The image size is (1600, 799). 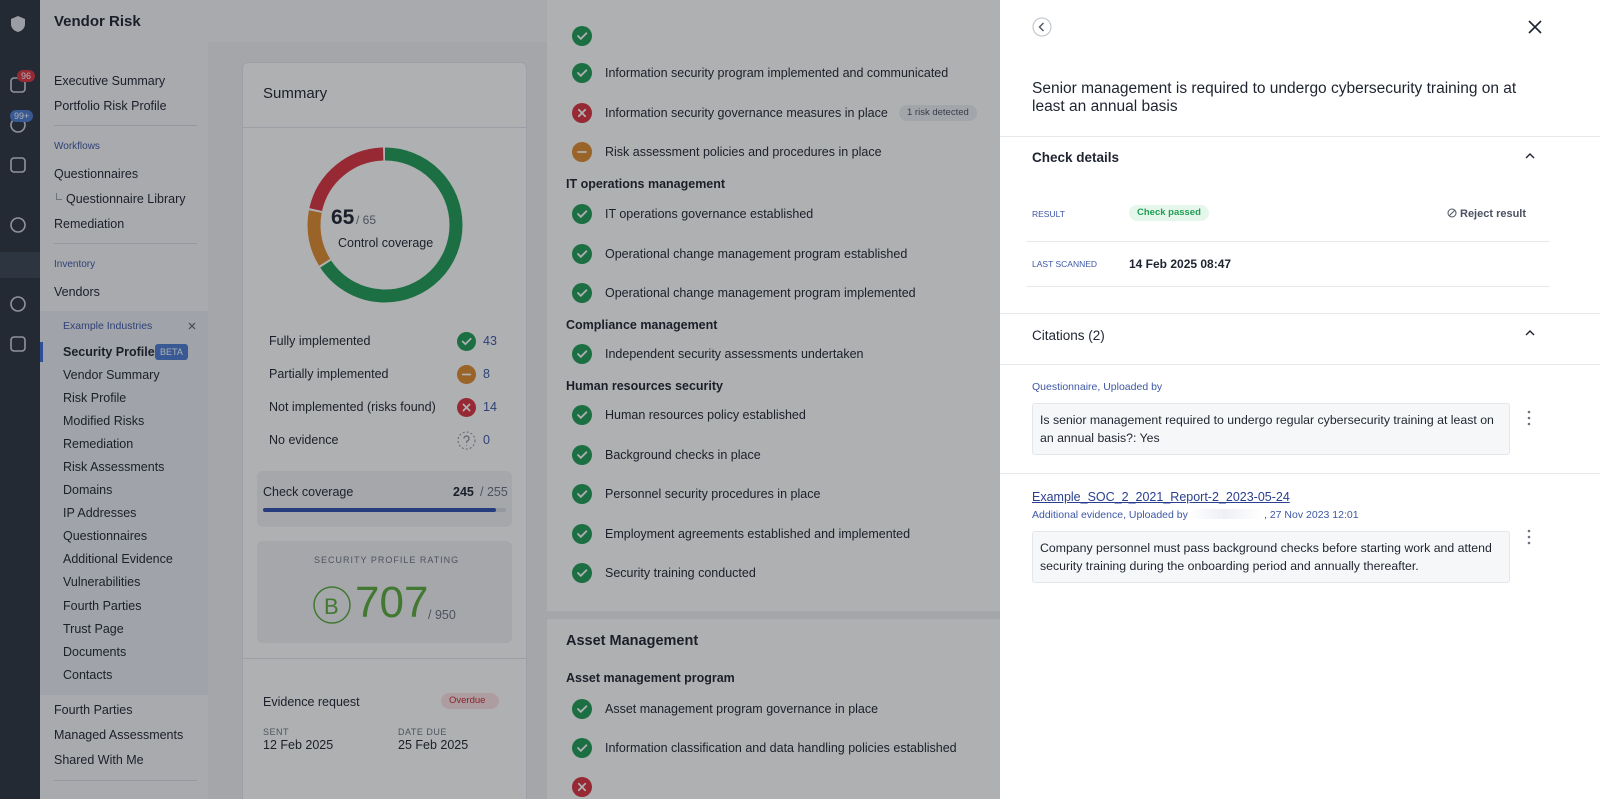 I want to click on sidebar-link: Contacts, so click(x=88, y=674).